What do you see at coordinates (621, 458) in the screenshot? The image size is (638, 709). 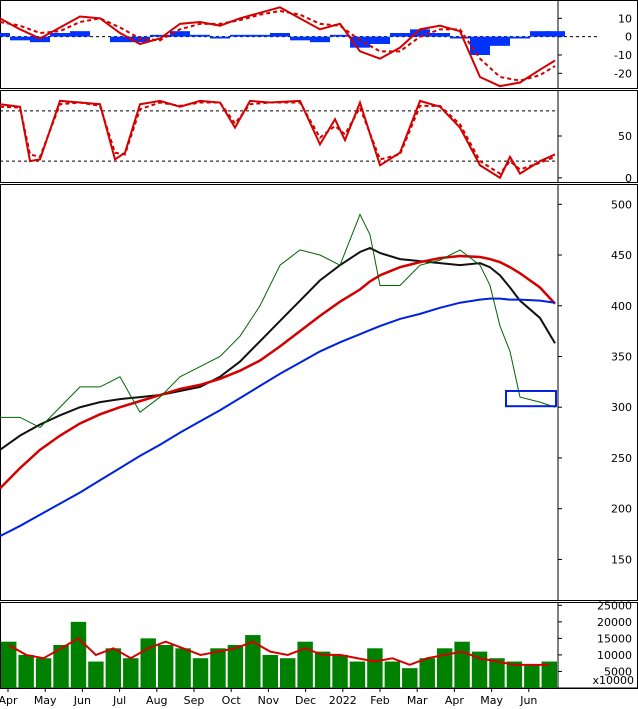 I see `price-ytick-label: 250` at bounding box center [621, 458].